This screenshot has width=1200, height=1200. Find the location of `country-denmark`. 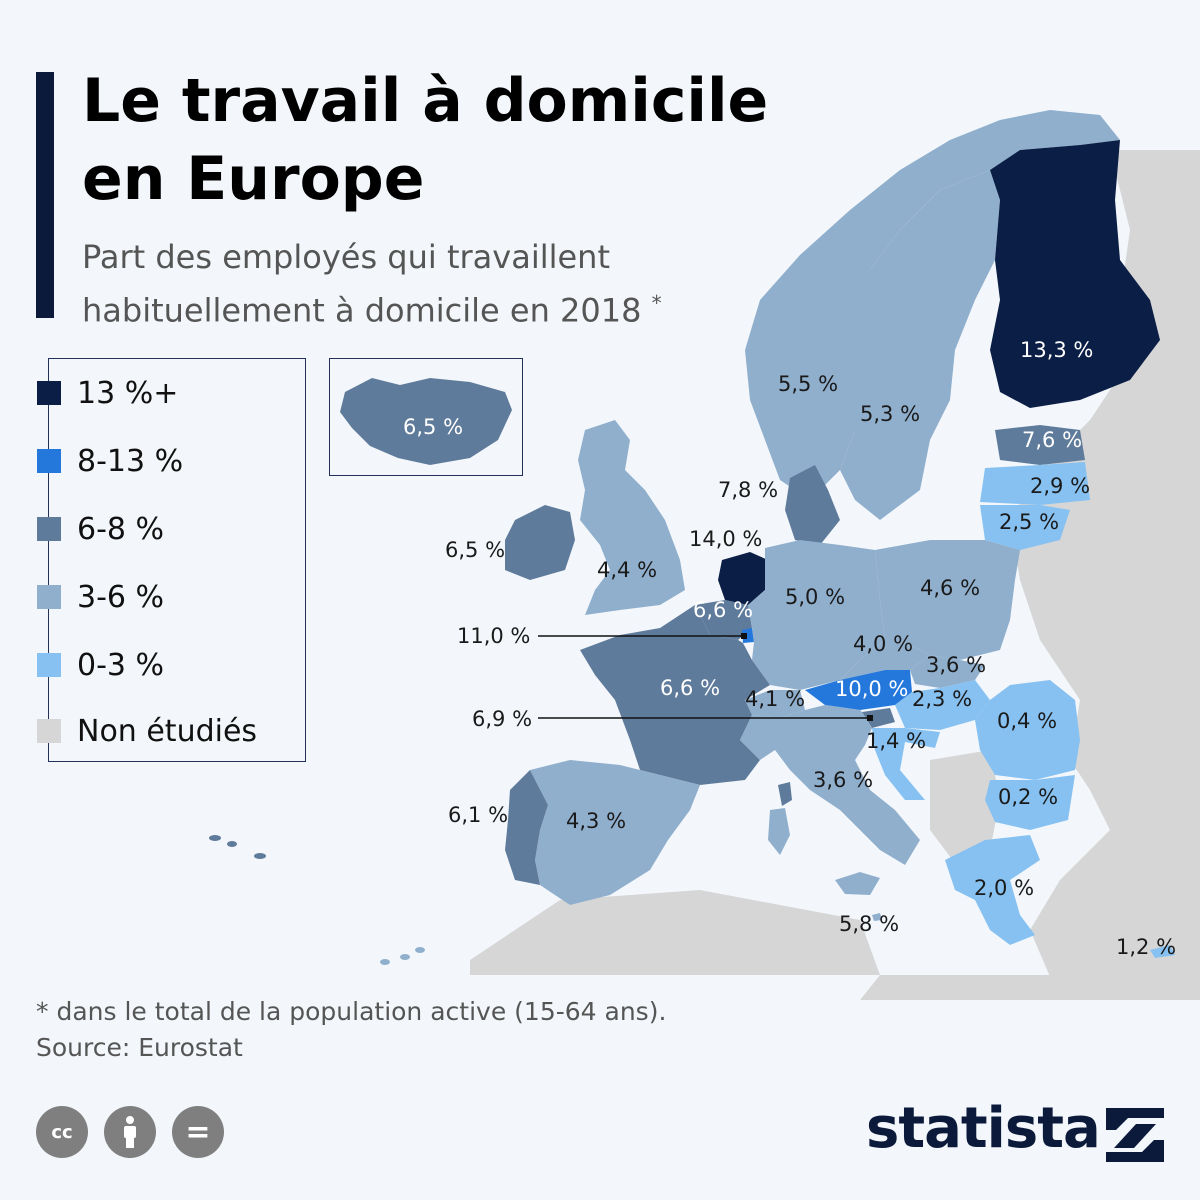

country-denmark is located at coordinates (812, 505).